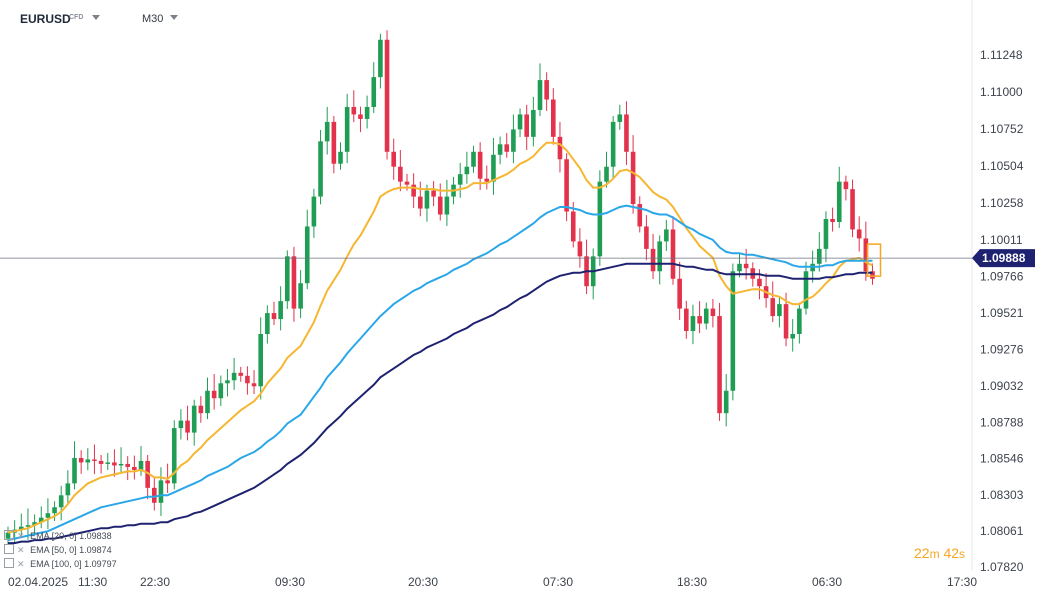 The image size is (1042, 598). Describe the element at coordinates (1003, 258) in the screenshot. I see `current-price-tag` at that location.